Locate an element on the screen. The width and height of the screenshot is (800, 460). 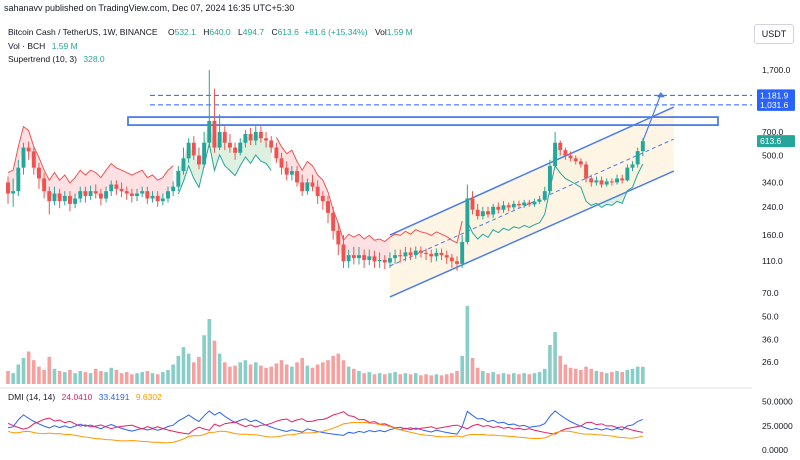
close-value: 613.6 is located at coordinates (288, 32).